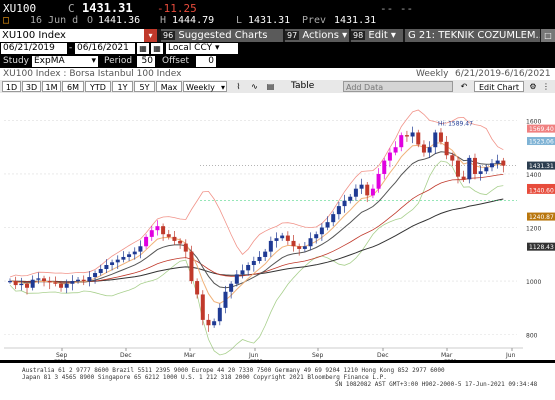 This screenshot has height=400, width=555. I want to click on study-row: Study ExpMA ▾ Period 50 Offset 0, so click(277, 61).